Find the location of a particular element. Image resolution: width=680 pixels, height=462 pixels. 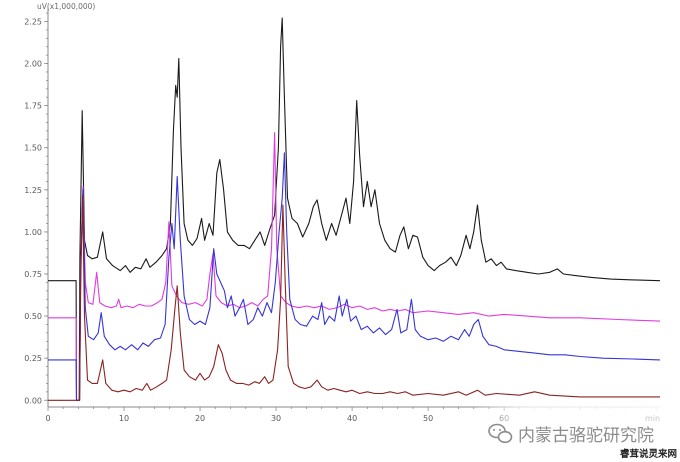

y-tick-label: 1.50 is located at coordinates (33, 148).